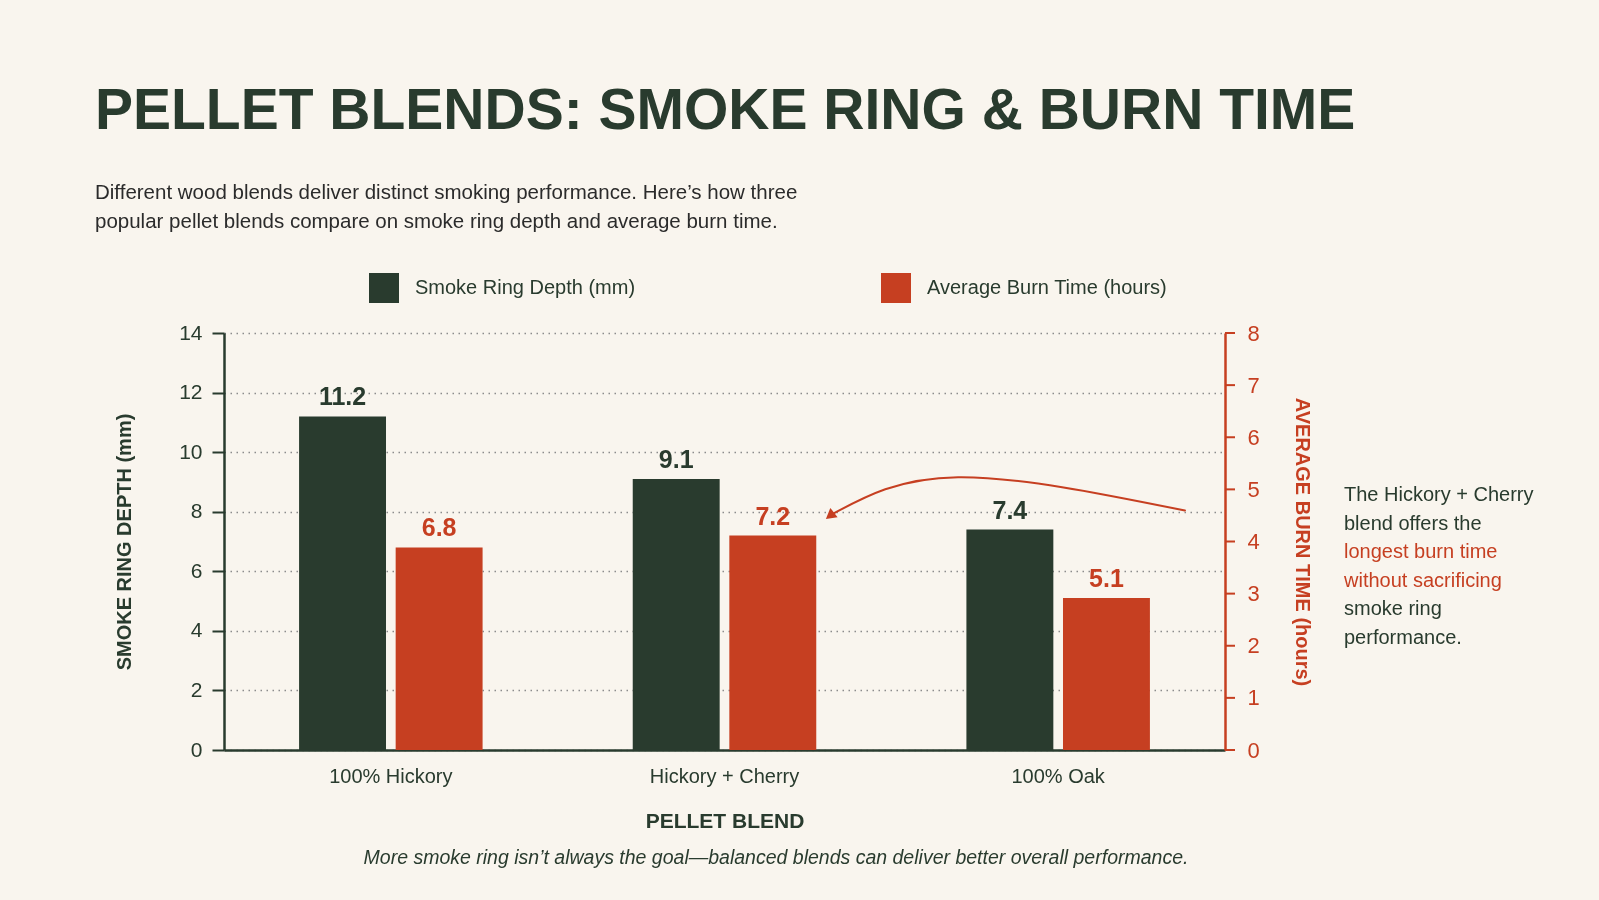  I want to click on data-label: 7.2, so click(773, 515).